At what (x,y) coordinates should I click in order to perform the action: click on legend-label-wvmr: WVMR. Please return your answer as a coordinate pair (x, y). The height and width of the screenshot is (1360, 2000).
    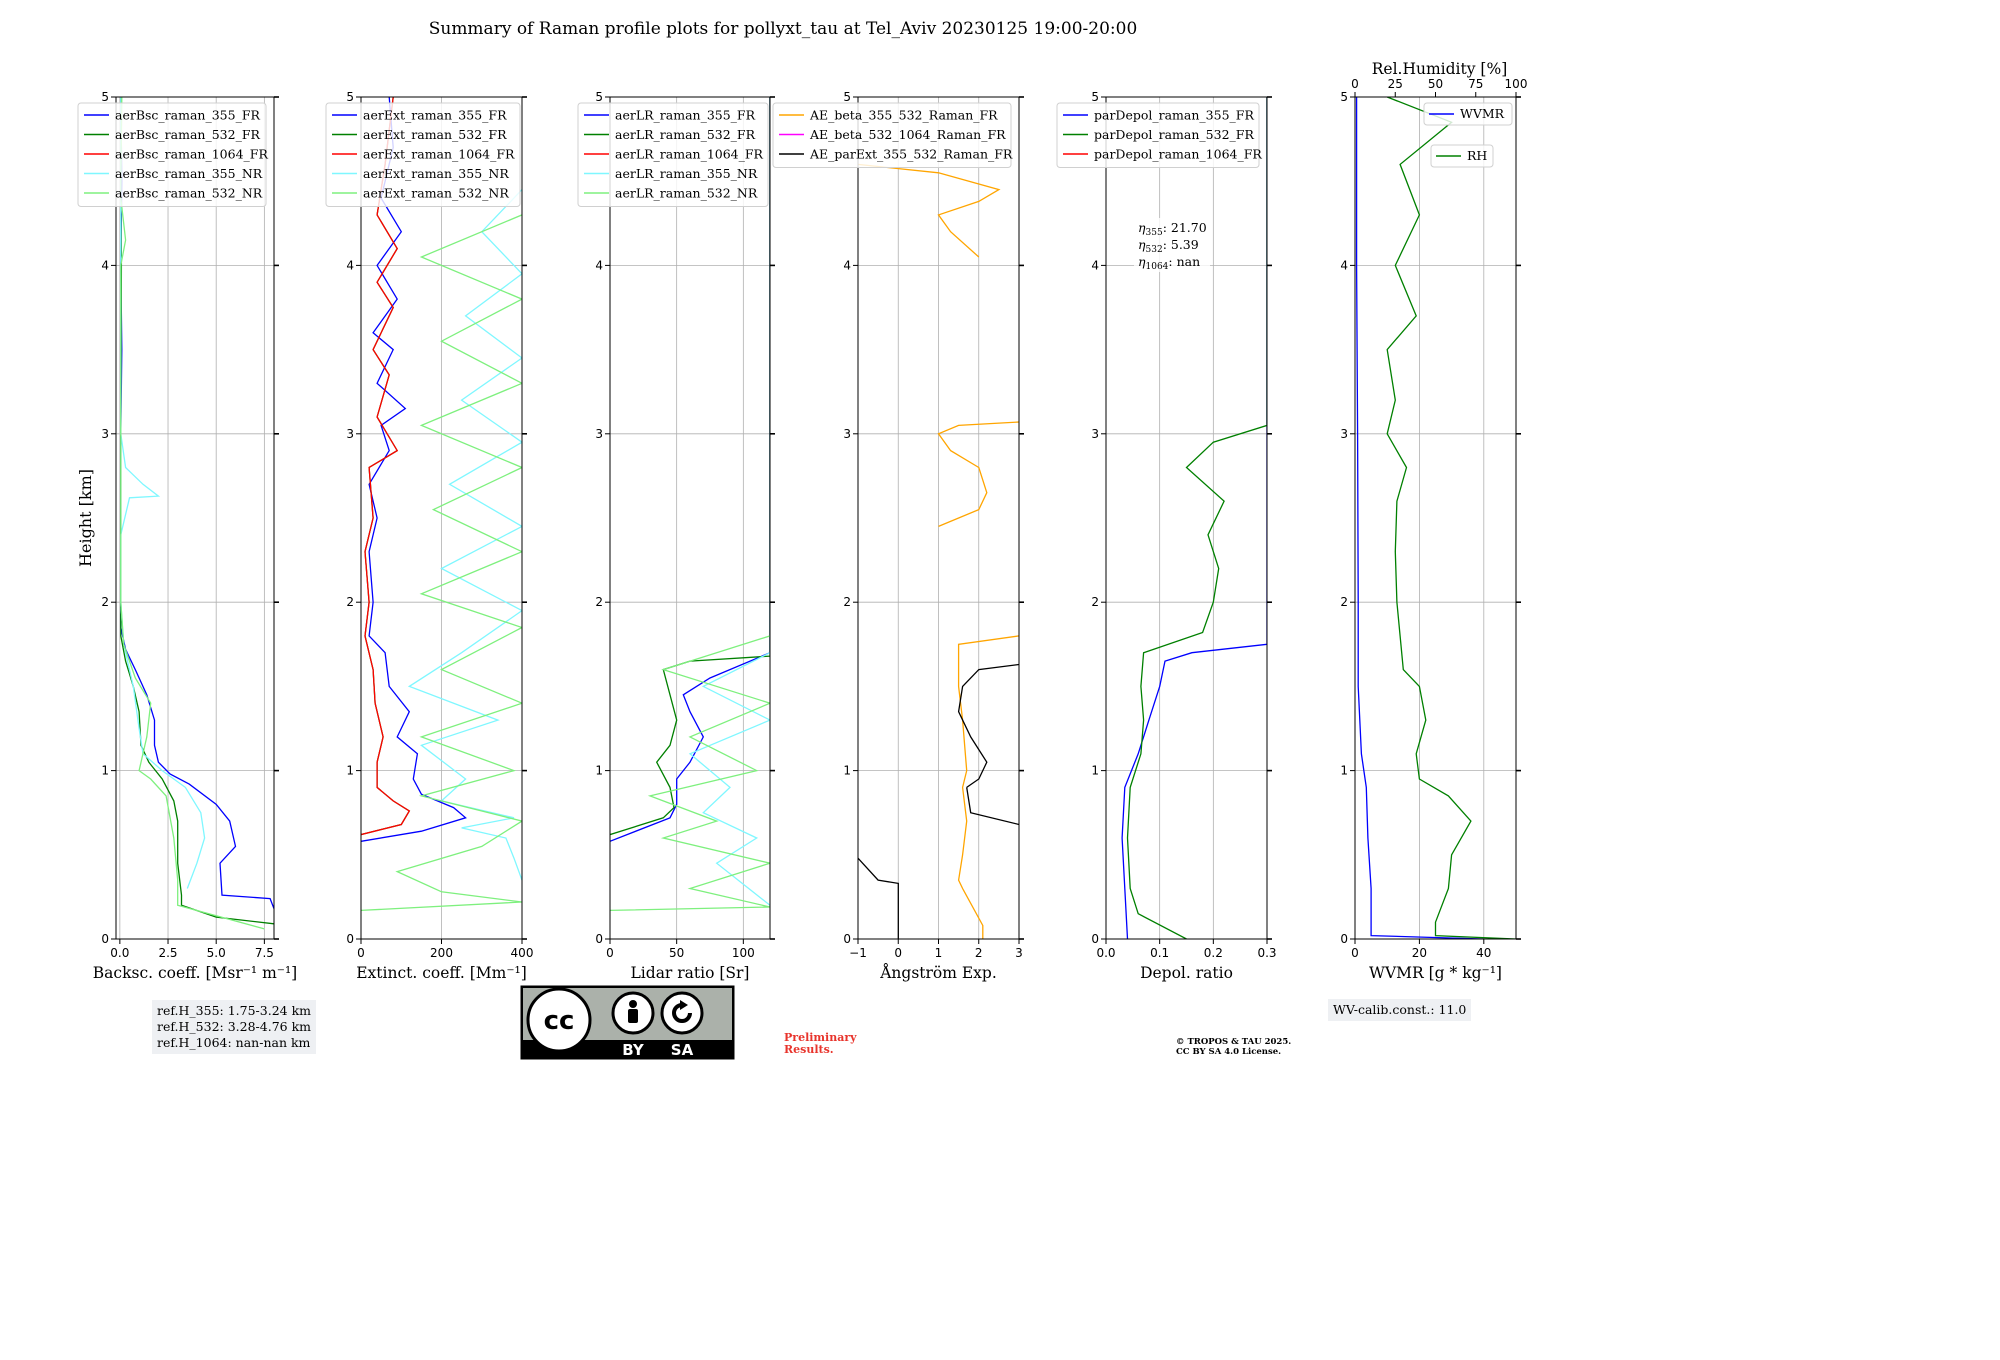
    Looking at the image, I should click on (1482, 113).